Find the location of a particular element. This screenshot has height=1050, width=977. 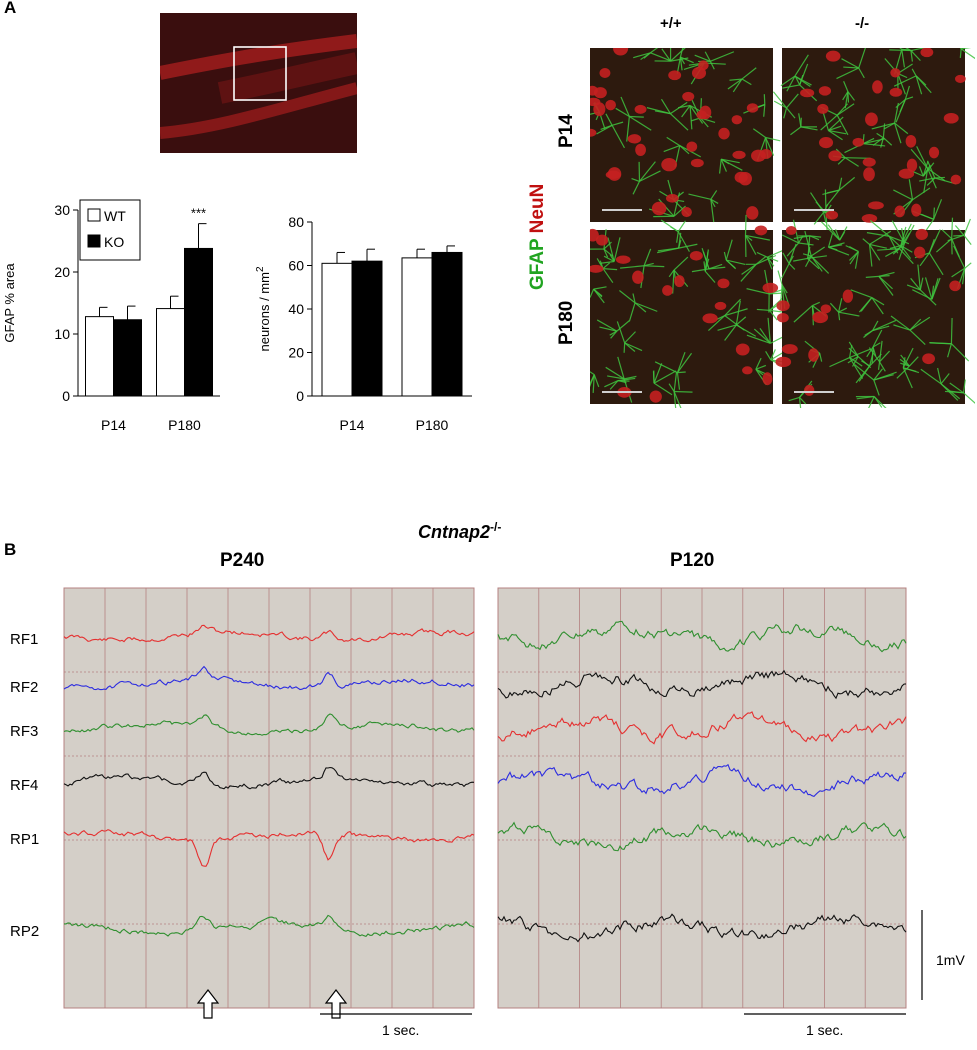

legend-swatch-ko is located at coordinates (94, 241).